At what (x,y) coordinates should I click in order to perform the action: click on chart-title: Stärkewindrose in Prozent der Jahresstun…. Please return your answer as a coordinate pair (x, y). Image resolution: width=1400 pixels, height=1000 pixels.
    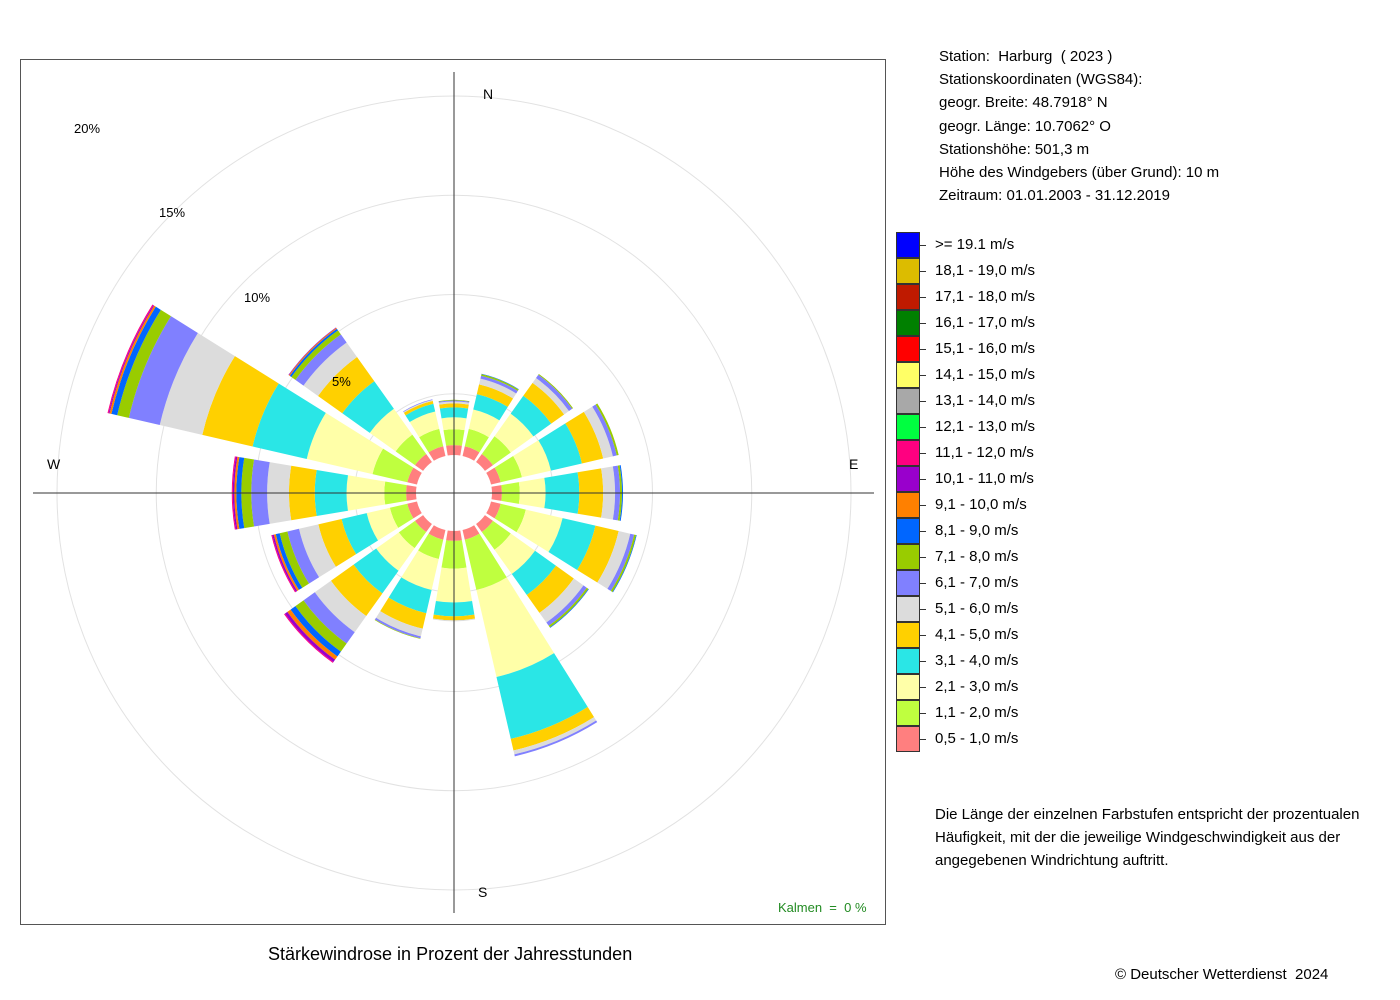
    Looking at the image, I should click on (450, 954).